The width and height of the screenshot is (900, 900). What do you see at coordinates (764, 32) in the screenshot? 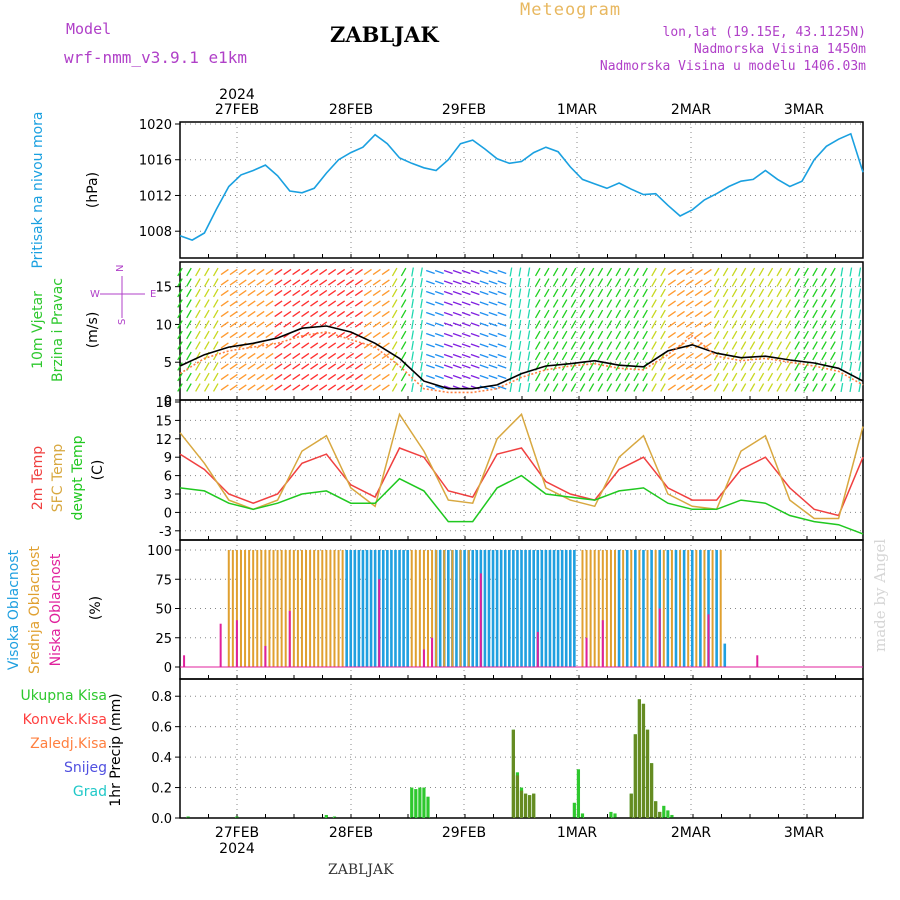
I see `location-coordinates: lon,lat (19.15E, 43.1125N)` at bounding box center [764, 32].